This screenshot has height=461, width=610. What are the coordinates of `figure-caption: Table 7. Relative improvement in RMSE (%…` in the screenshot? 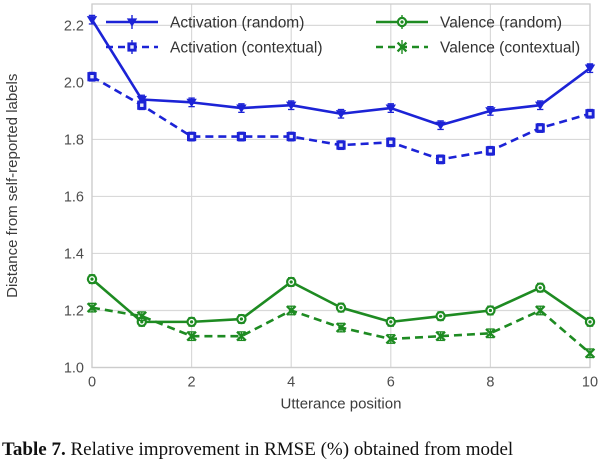 It's located at (306, 450).